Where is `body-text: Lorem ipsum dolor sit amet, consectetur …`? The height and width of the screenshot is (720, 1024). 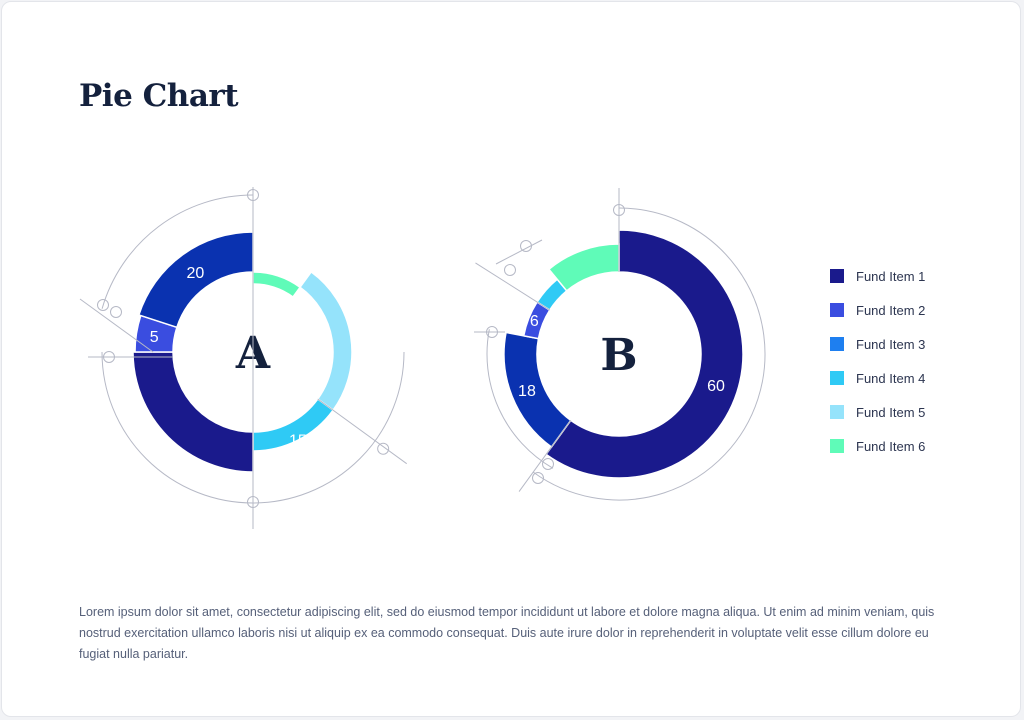 body-text: Lorem ipsum dolor sit amet, consectetur … is located at coordinates (507, 633).